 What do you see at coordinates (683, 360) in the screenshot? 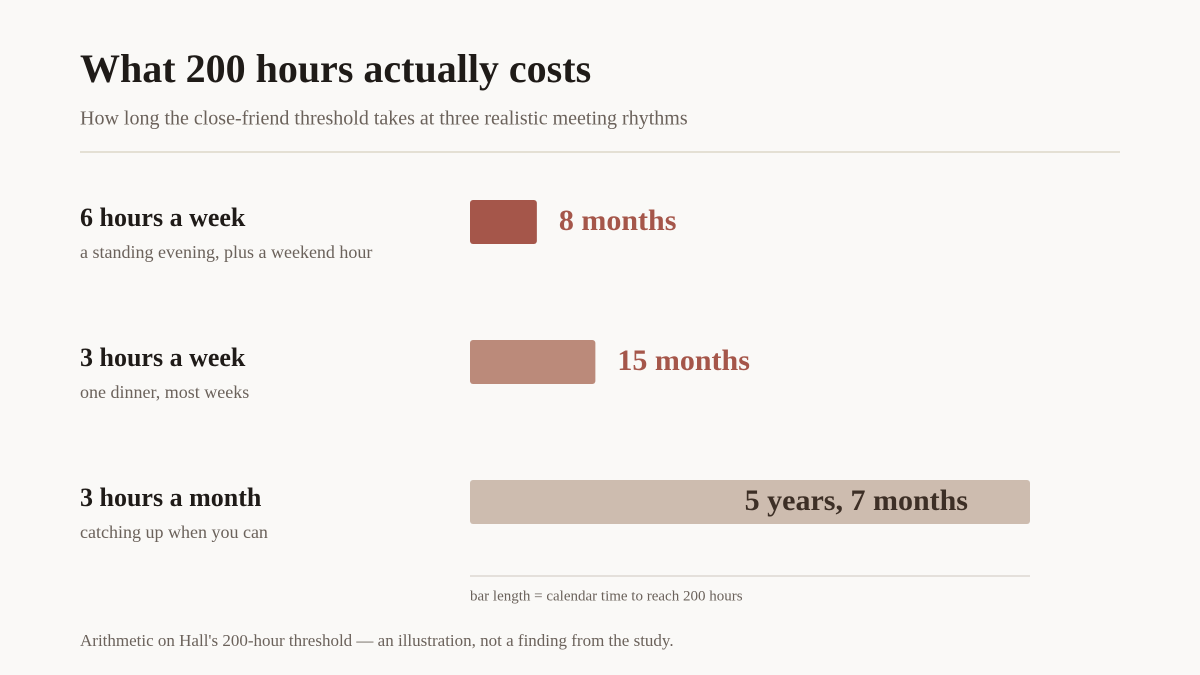
I see `value-label: 15 months` at bounding box center [683, 360].